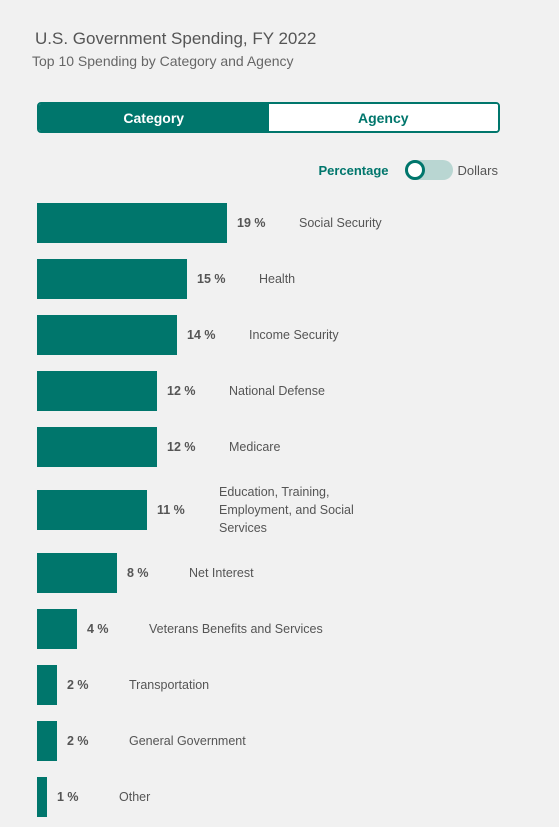 This screenshot has width=559, height=827. I want to click on category-label-10: Other, so click(134, 797).